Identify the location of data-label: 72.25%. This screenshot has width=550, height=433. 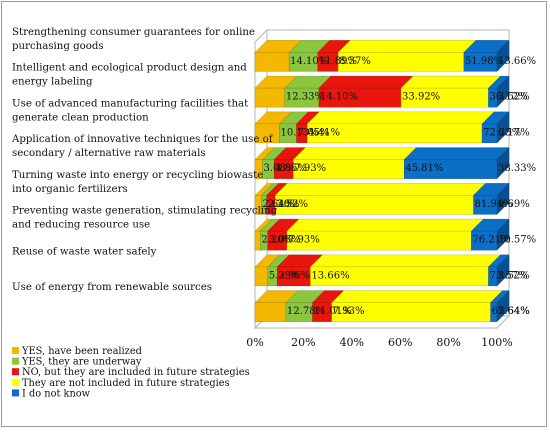
(502, 132).